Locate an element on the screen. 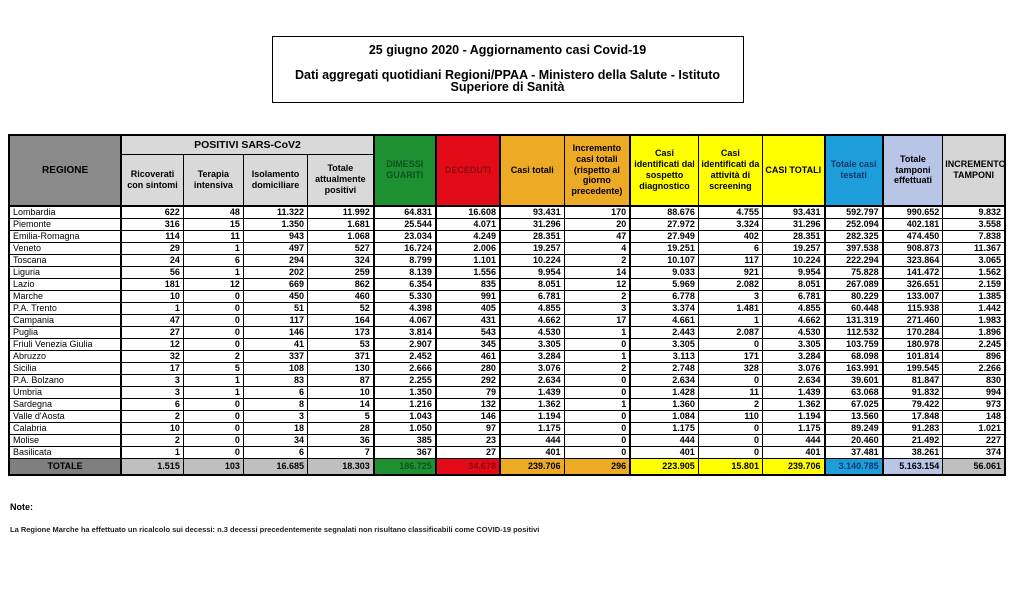  region-cell: Friuli Venezia Giulia is located at coordinates (65, 344).